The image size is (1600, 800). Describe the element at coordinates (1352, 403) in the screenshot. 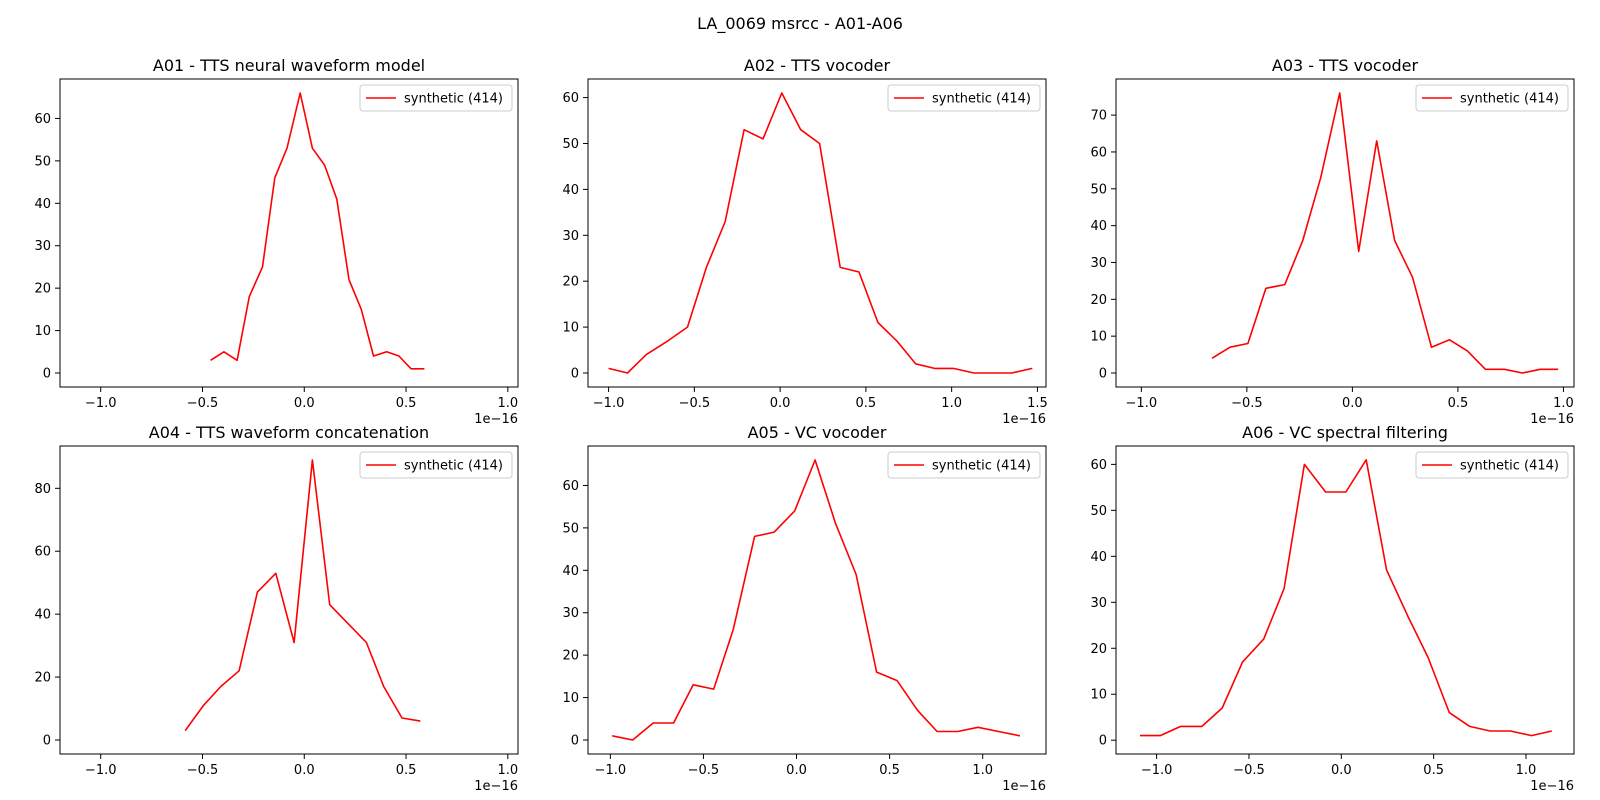

I see `chart-3-xtick-label: 0.0` at that location.